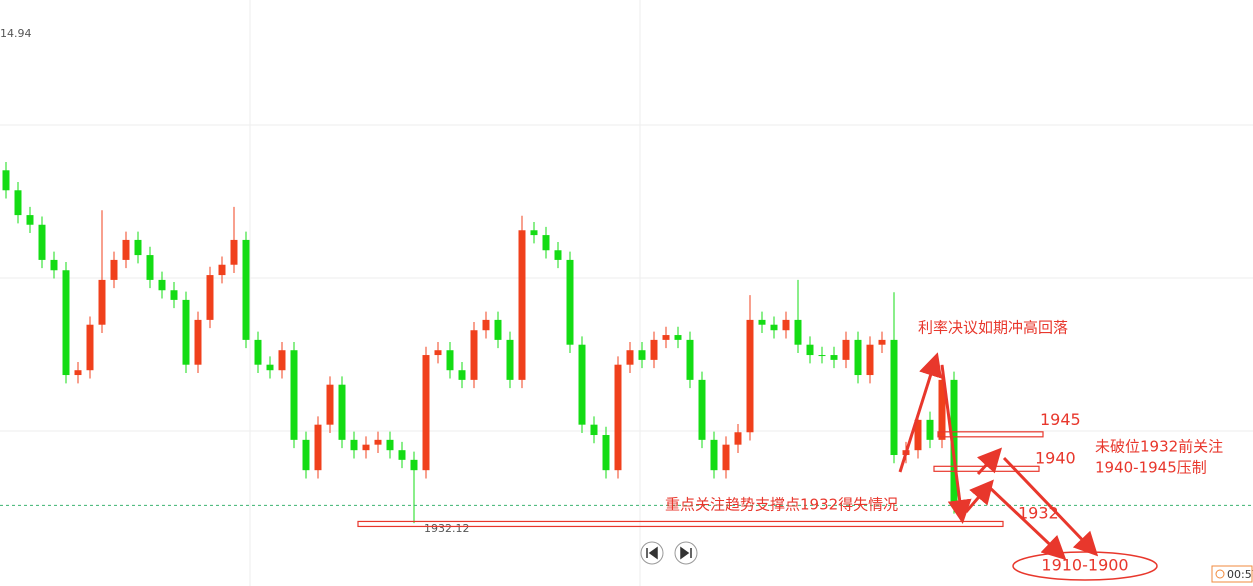 This screenshot has width=1253, height=586. Describe the element at coordinates (16, 33) in the screenshot. I see `price-label: 14.94` at that location.